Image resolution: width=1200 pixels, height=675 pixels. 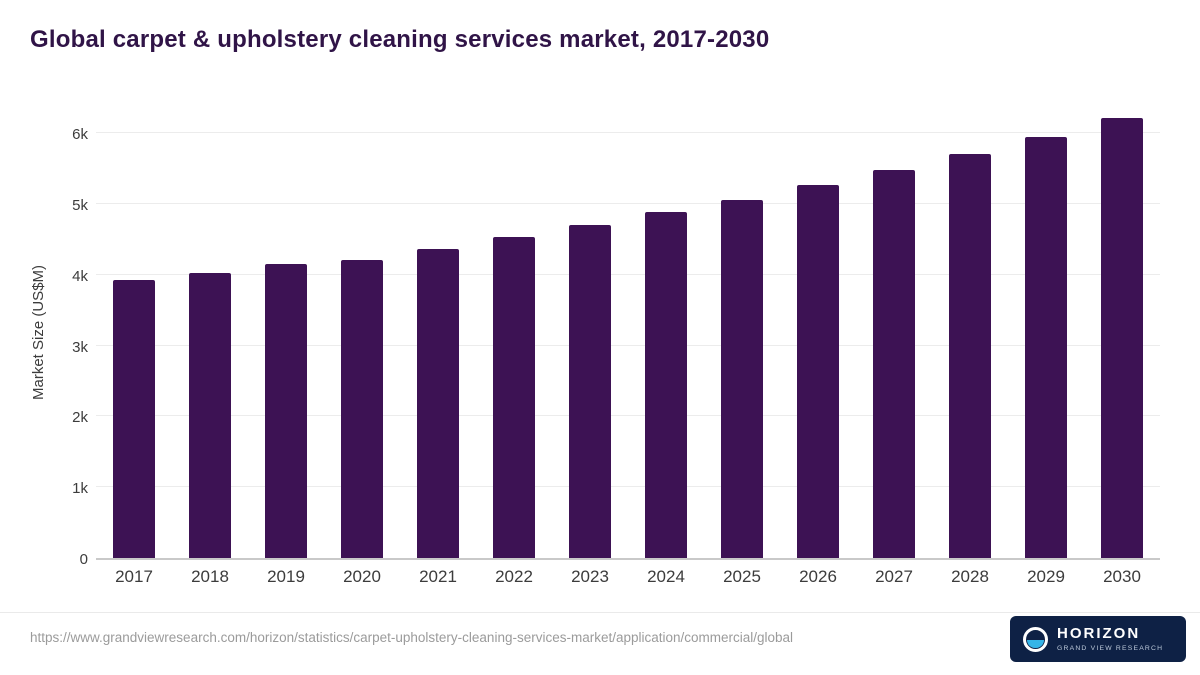 What do you see at coordinates (210, 576) in the screenshot?
I see `x-tick-label-2018: 2018` at bounding box center [210, 576].